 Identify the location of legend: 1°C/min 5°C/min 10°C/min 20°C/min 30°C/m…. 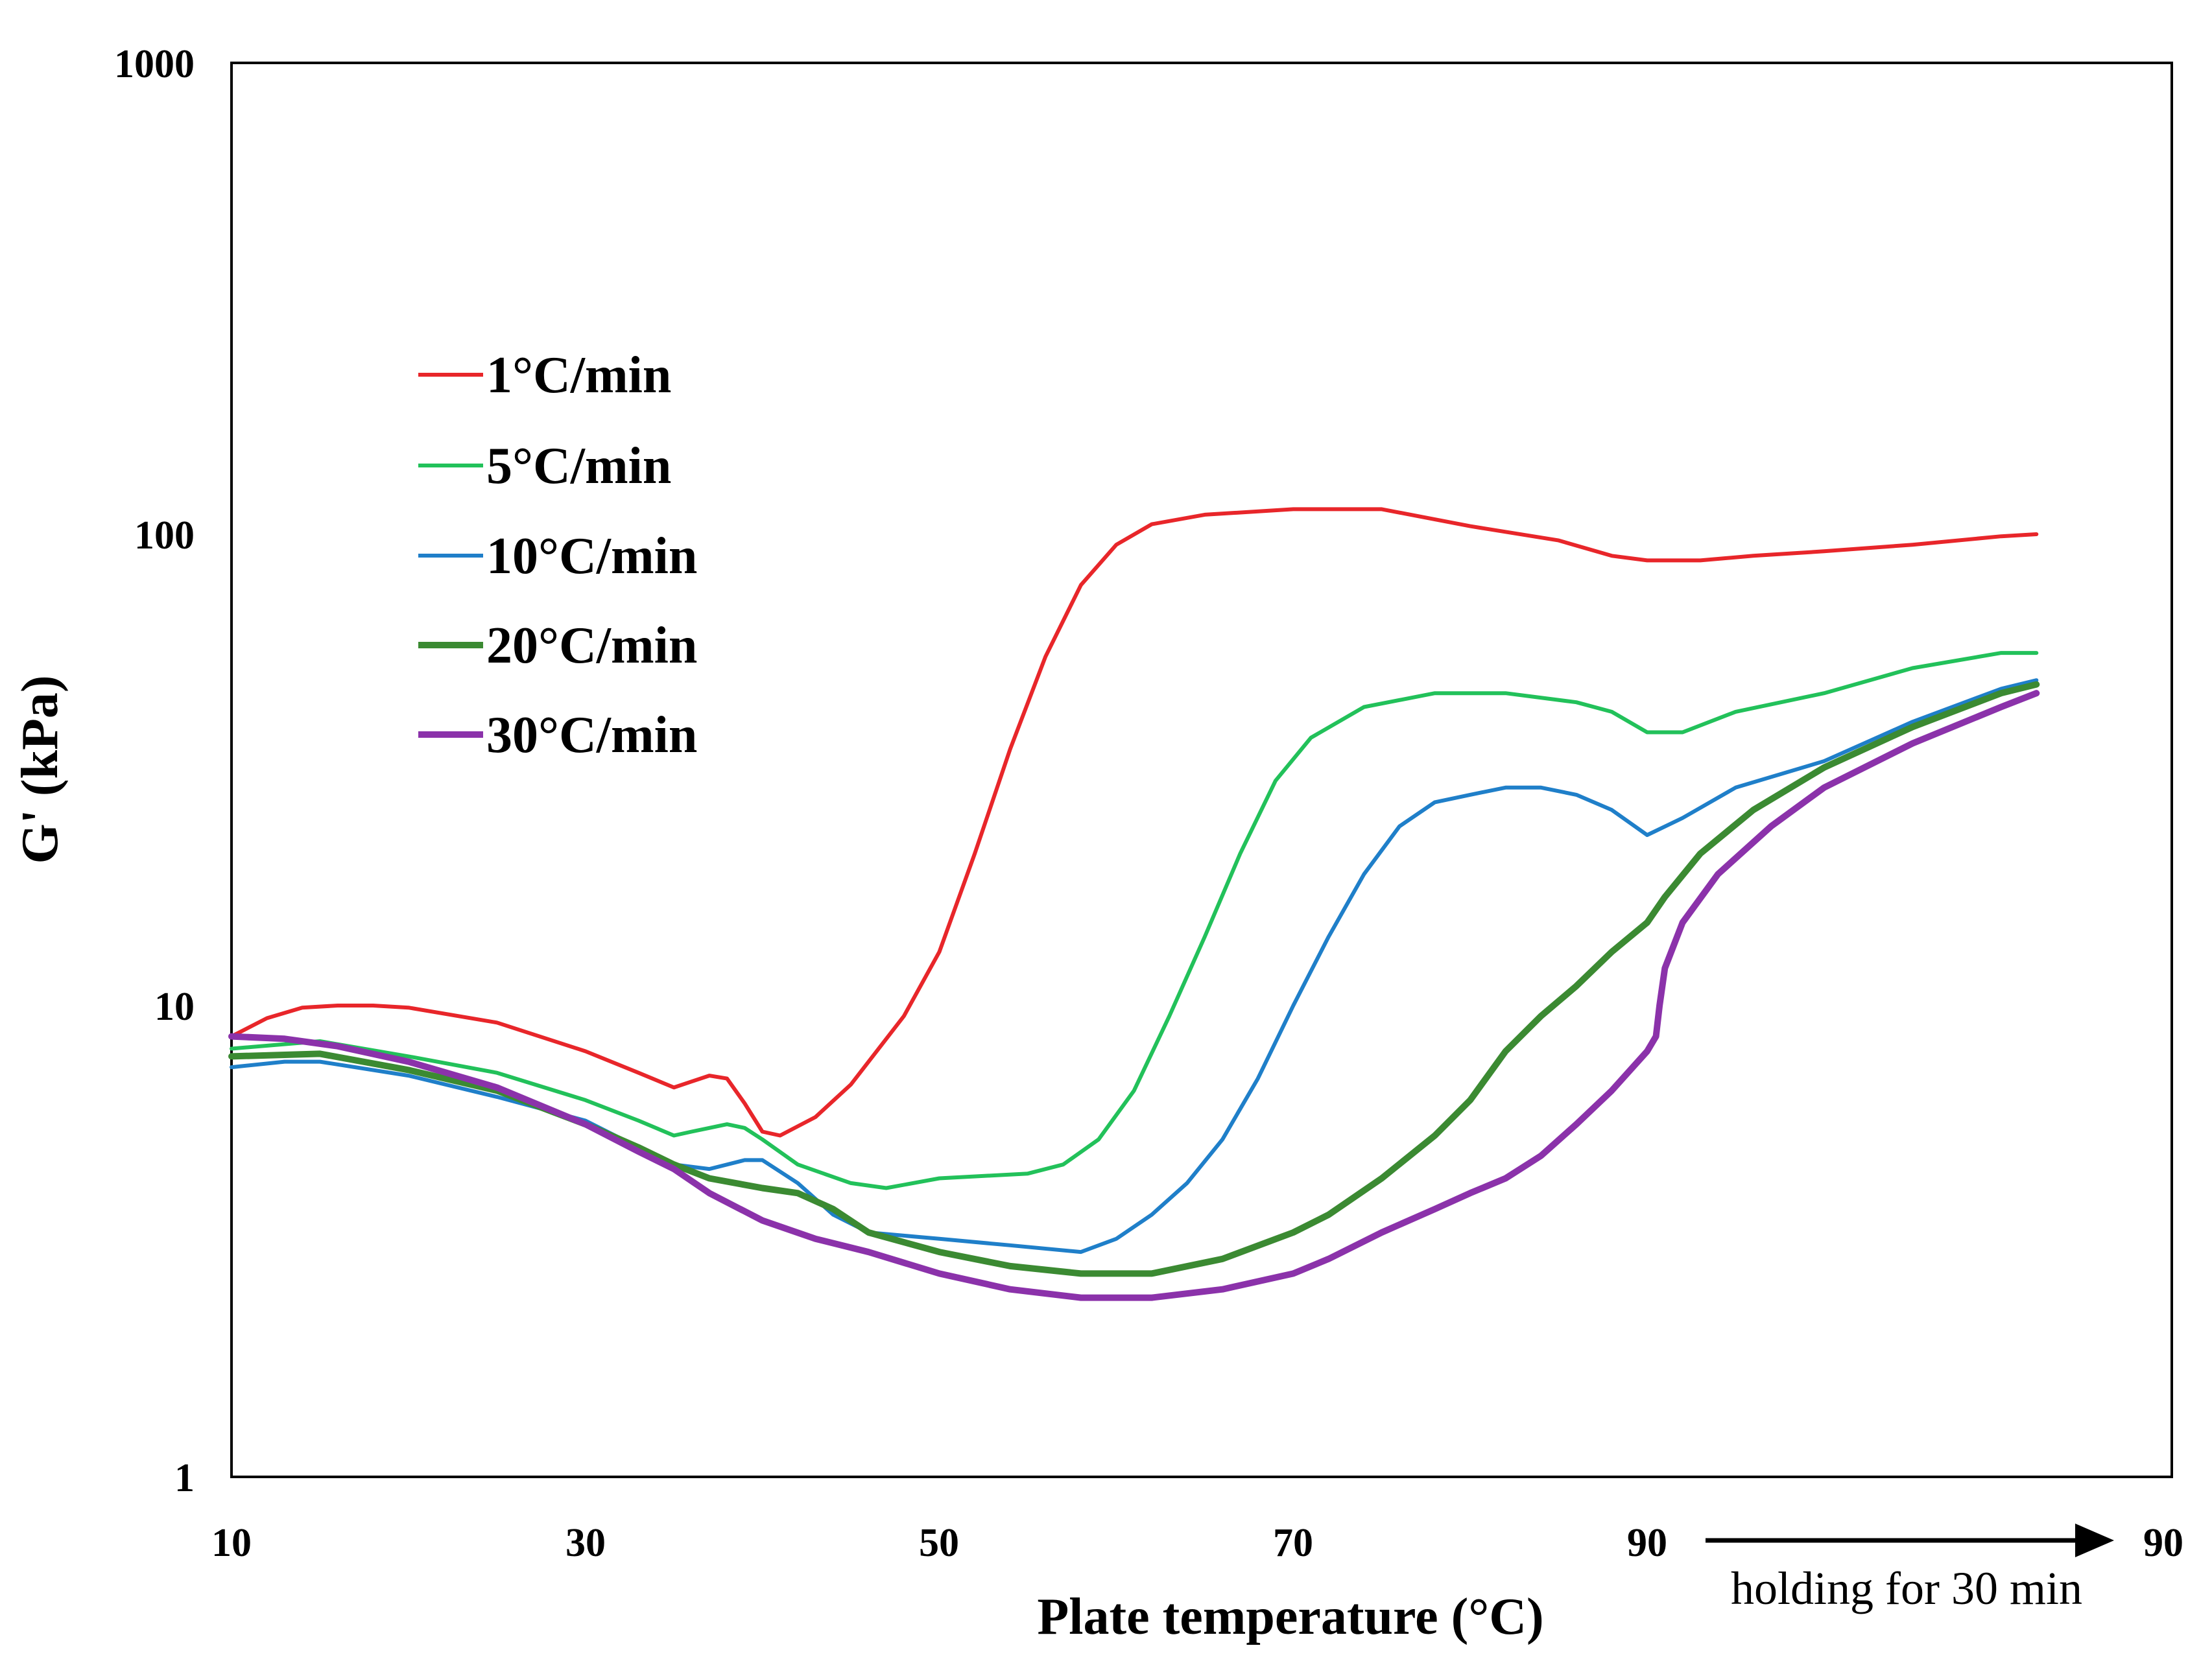
(557, 555).